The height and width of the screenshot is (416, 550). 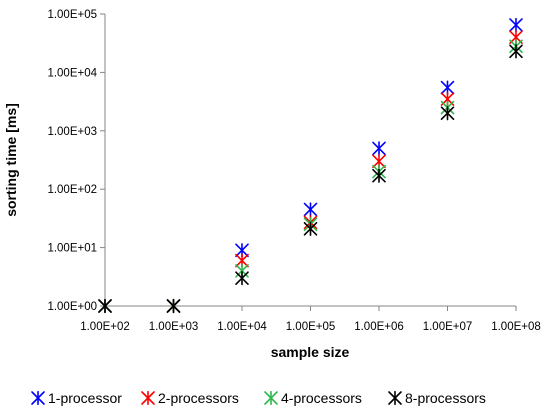 I want to click on legend-label: 1-processor, so click(x=85, y=398).